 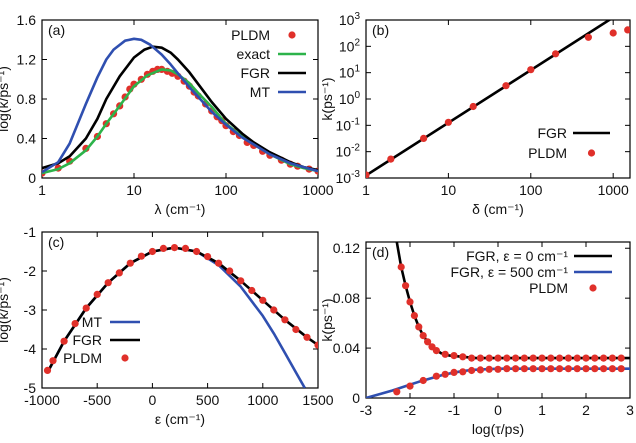 What do you see at coordinates (449, 190) in the screenshot?
I see `x-tick-label: 10` at bounding box center [449, 190].